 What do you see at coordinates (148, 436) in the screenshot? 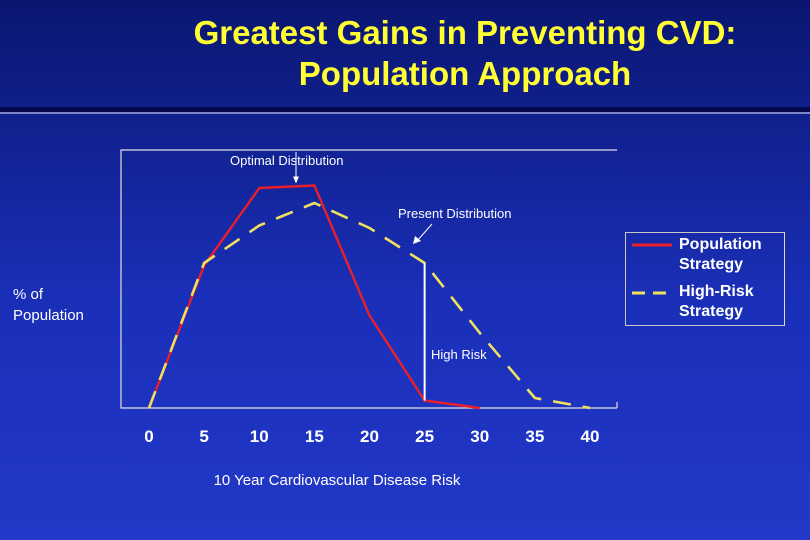
I see `x-tick-label: 0` at bounding box center [148, 436].